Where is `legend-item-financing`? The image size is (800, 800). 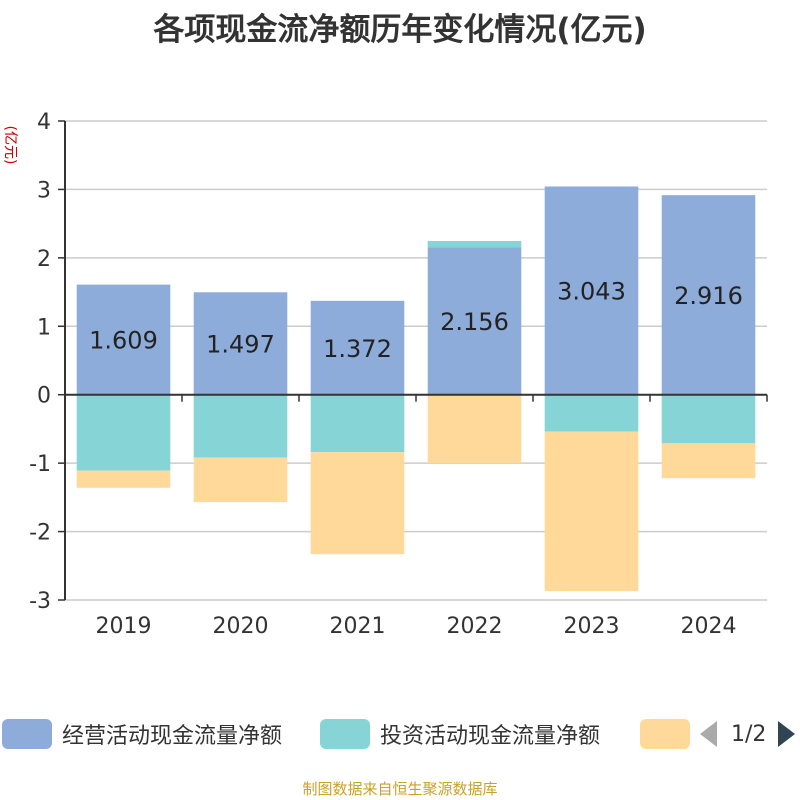
legend-item-financing is located at coordinates (670, 734).